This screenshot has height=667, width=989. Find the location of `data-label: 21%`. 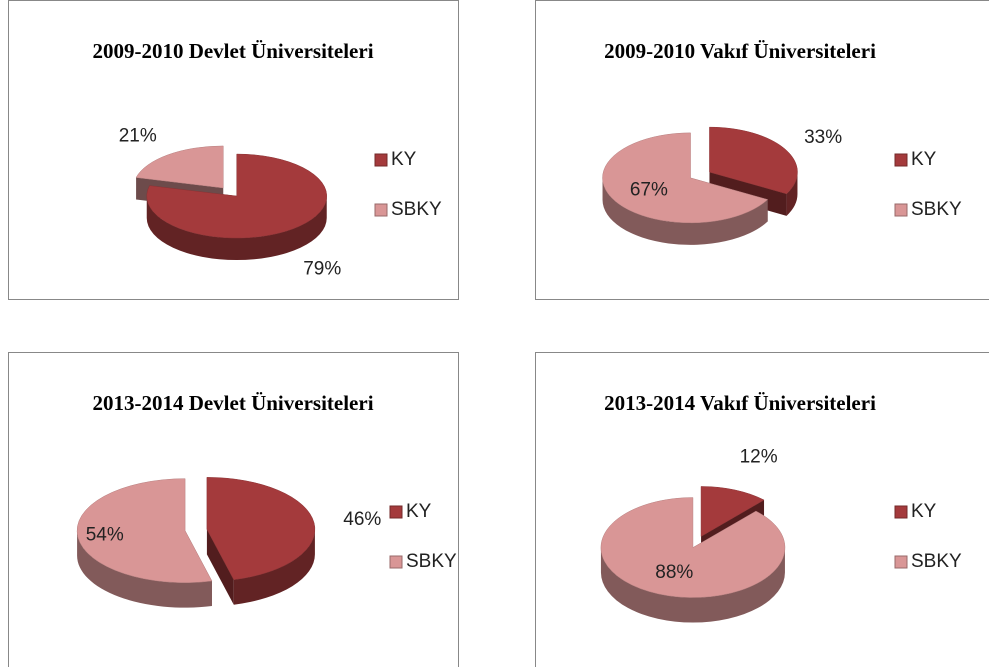

data-label: 21% is located at coordinates (138, 136).